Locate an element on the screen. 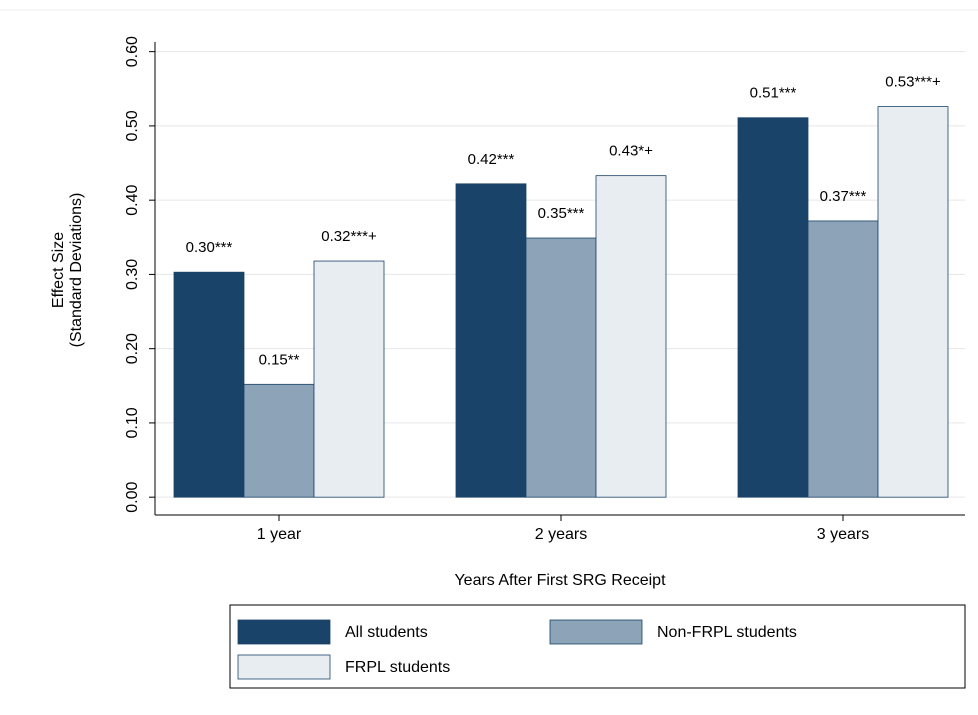 Image resolution: width=978 pixels, height=715 pixels. value-label: 0.43*+ is located at coordinates (631, 151).